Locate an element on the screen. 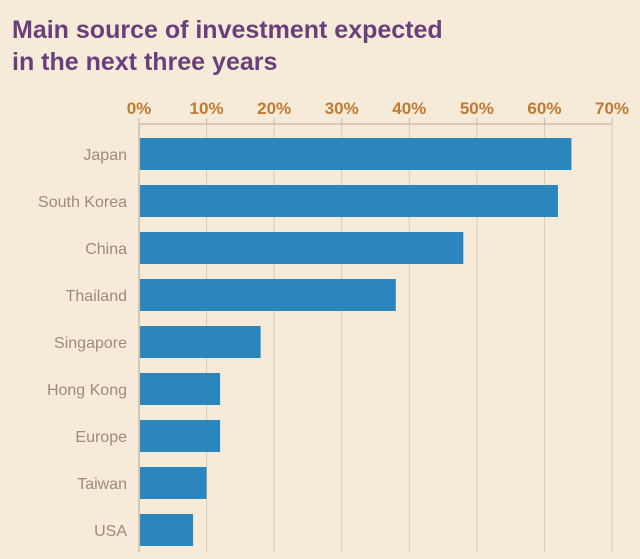  x-tick-label: 10% is located at coordinates (207, 108).